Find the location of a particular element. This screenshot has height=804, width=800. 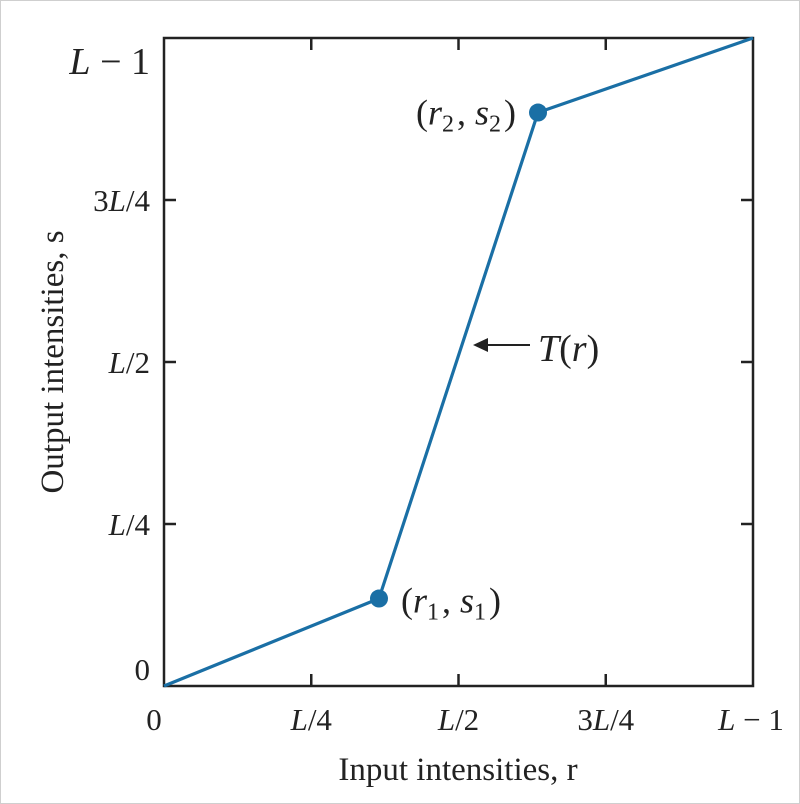

y-tick-label: L/4 is located at coordinates (129, 524).